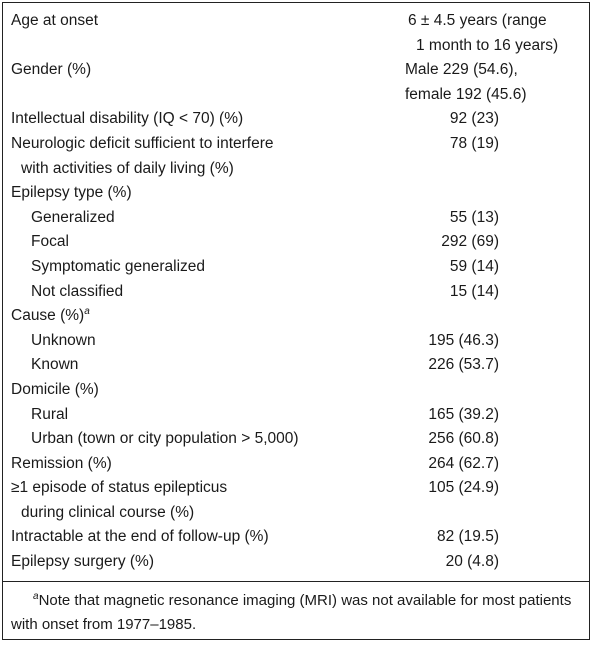 Image resolution: width=597 pixels, height=648 pixels. I want to click on row-value: 55 (13), so click(474, 217).